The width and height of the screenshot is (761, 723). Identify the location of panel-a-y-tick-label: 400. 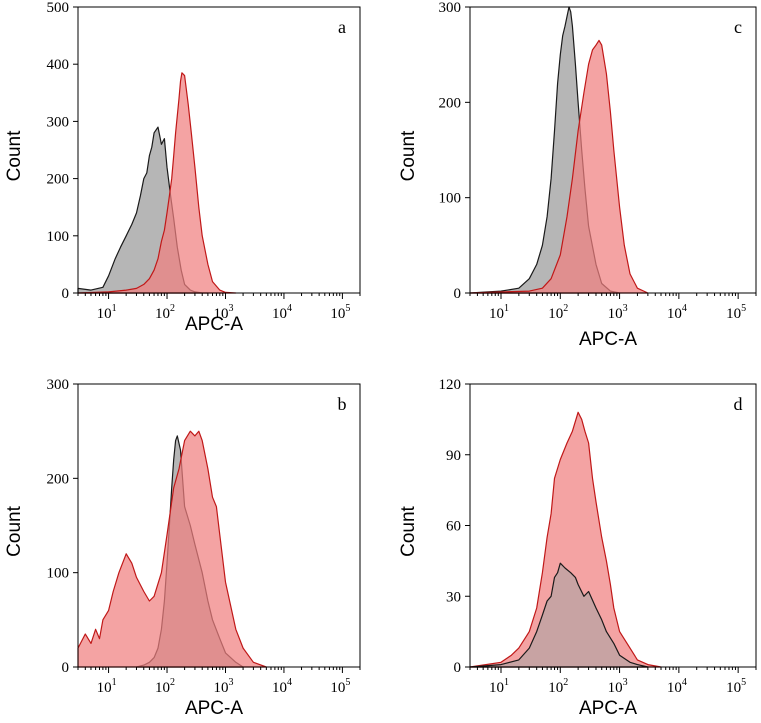
(58, 65).